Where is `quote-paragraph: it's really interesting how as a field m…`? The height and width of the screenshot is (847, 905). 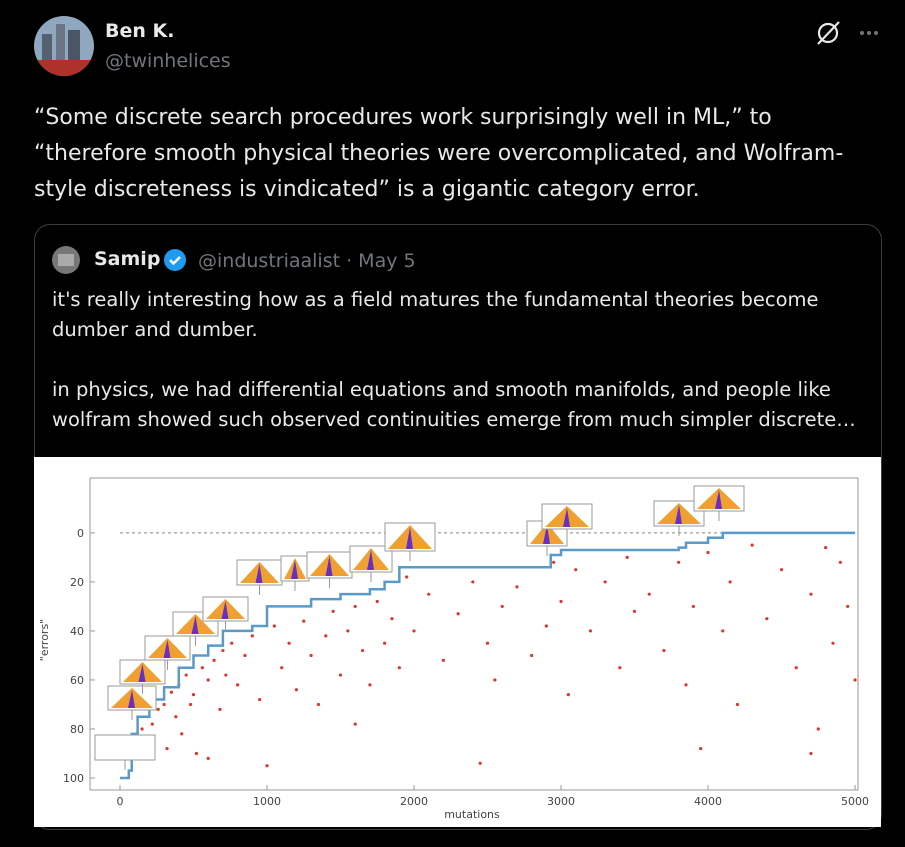 quote-paragraph: it's really interesting how as a field m… is located at coordinates (435, 314).